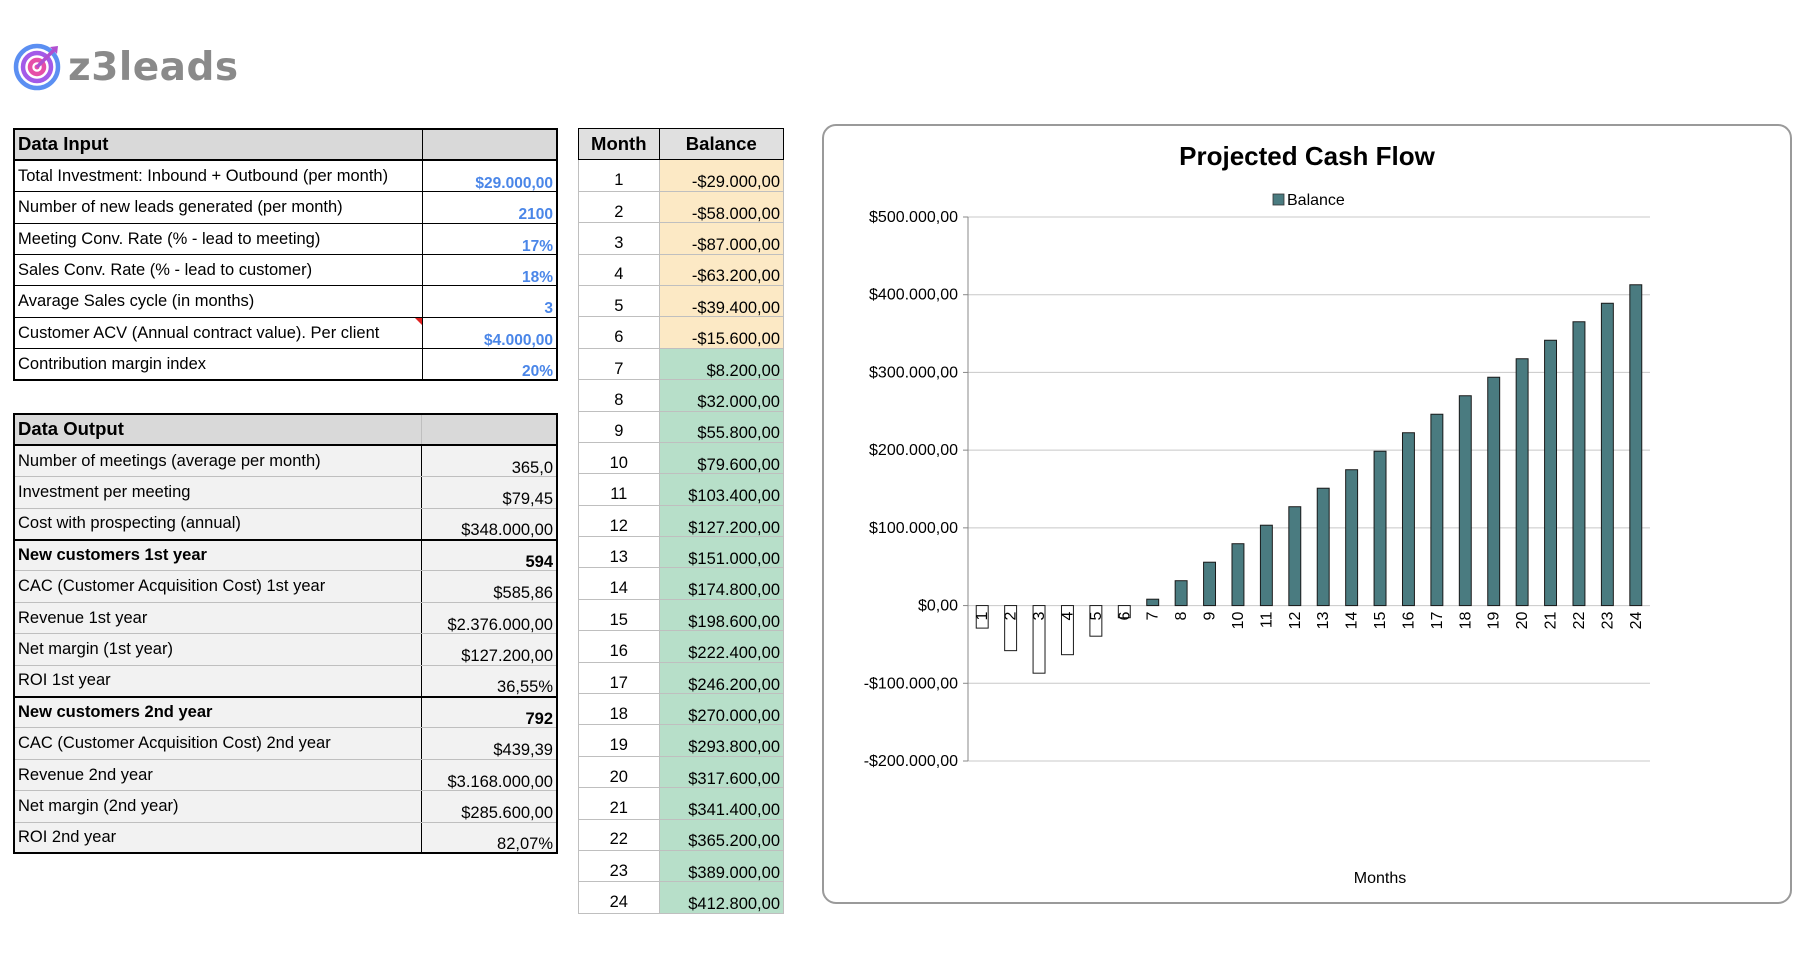 The image size is (1800, 966). I want to click on balance-row: 22 $365.200,00, so click(681, 834).